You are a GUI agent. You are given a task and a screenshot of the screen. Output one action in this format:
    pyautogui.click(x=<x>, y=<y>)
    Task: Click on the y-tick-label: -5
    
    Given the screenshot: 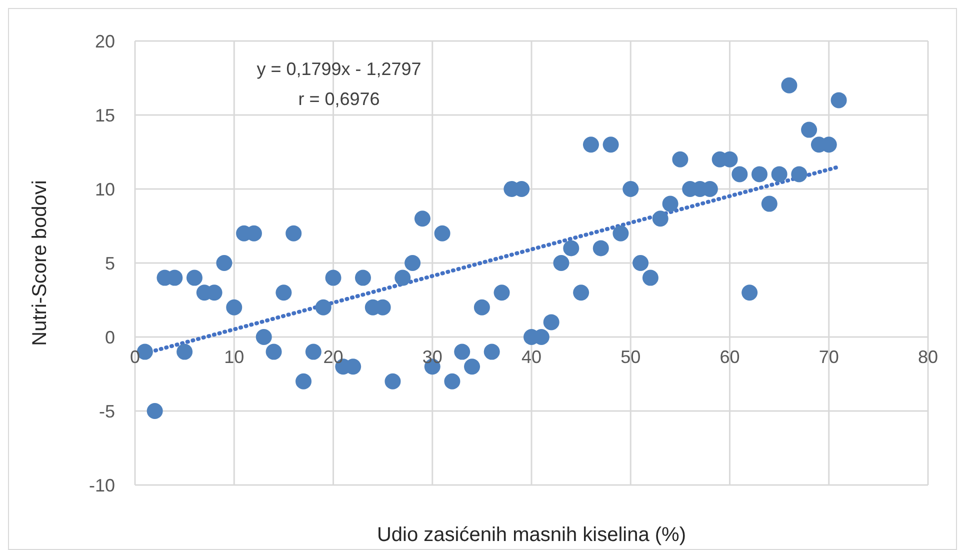 What is the action you would take?
    pyautogui.click(x=106, y=411)
    